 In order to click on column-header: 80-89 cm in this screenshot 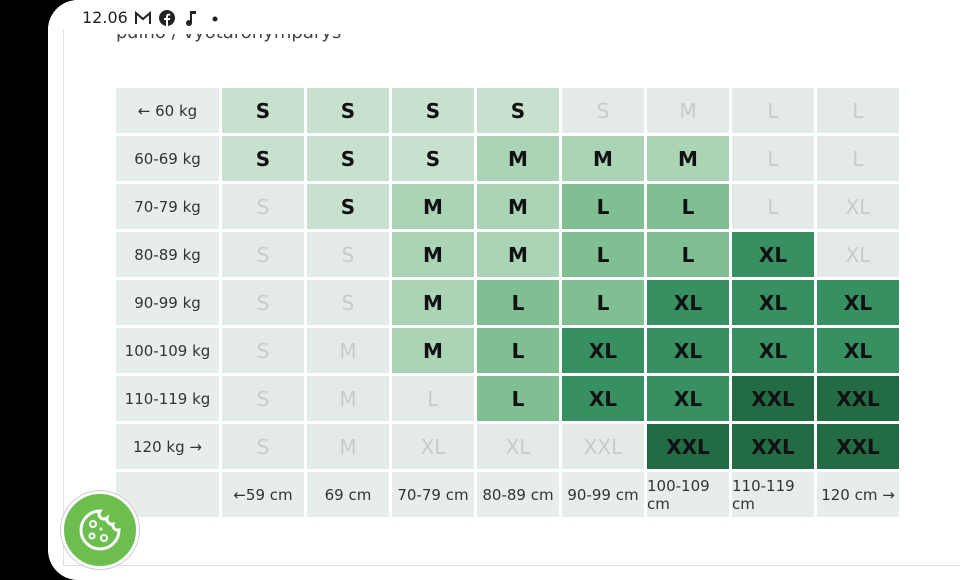, I will do `click(518, 494)`.